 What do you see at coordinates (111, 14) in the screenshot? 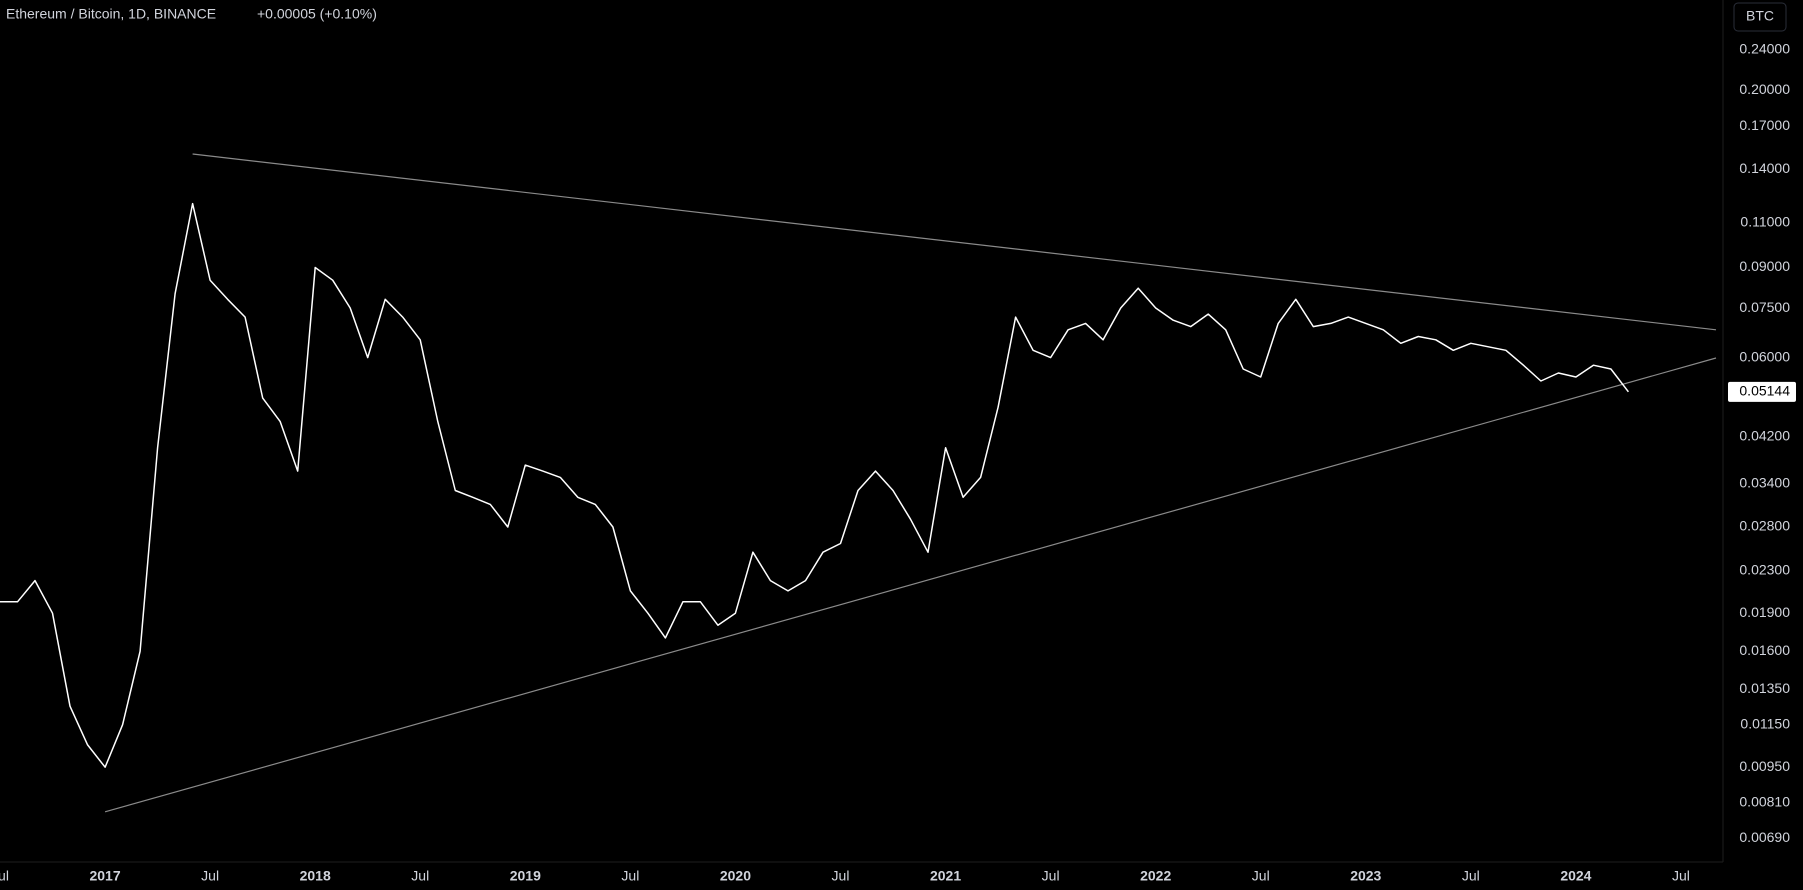
I see `chart-title: Ethereum / Bitcoin, 1D, BINANCE` at bounding box center [111, 14].